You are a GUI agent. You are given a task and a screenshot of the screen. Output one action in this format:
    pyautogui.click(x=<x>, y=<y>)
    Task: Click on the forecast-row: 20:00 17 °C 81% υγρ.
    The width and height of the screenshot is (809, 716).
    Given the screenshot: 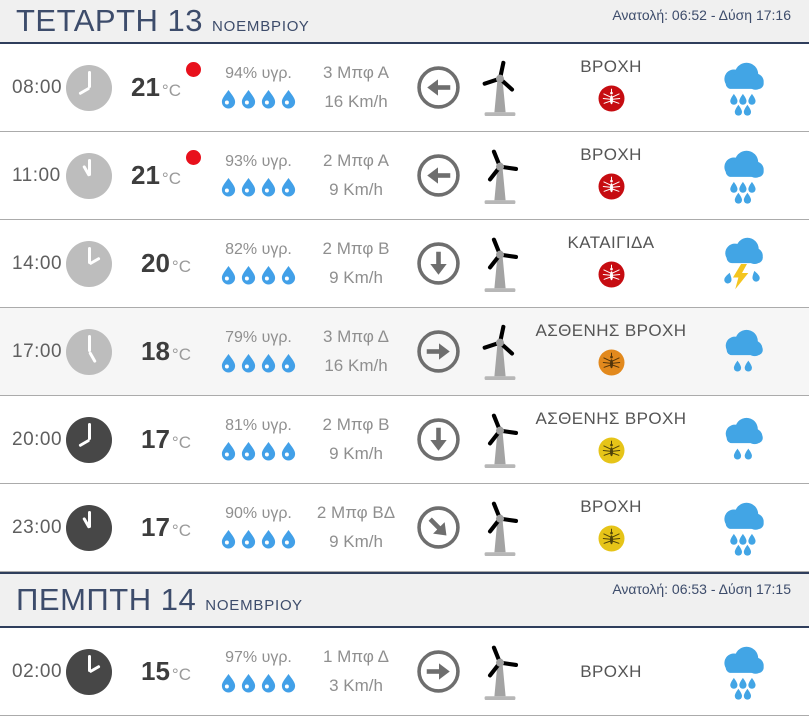 What is the action you would take?
    pyautogui.click(x=404, y=440)
    